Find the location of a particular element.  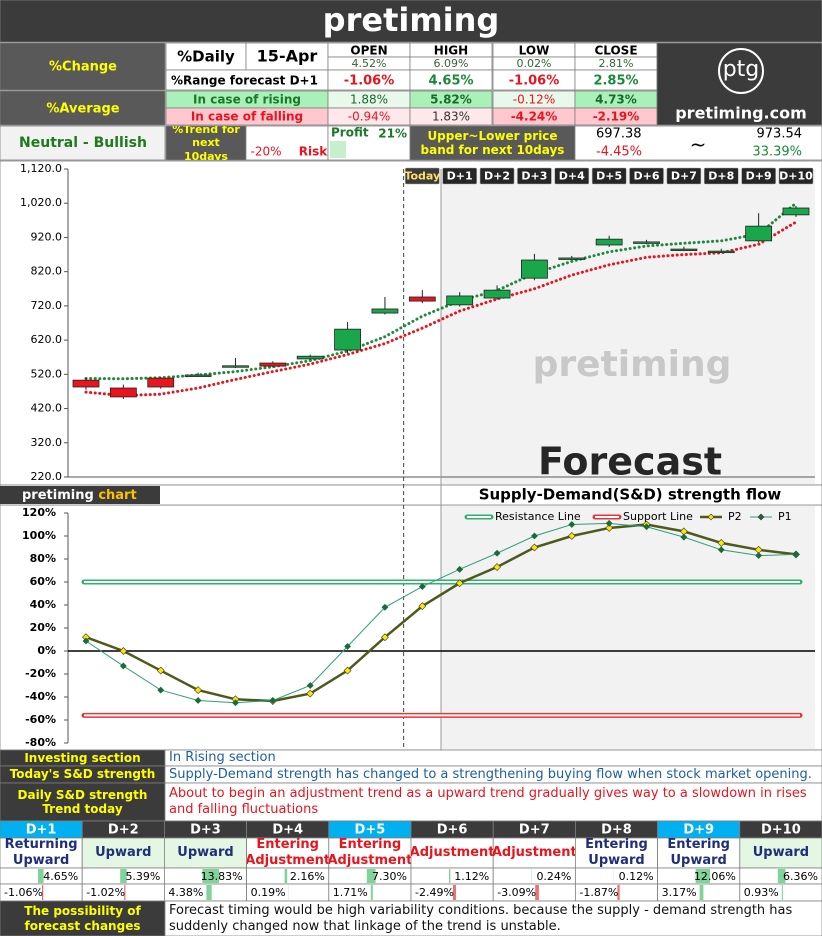

chart-label-accent: chart is located at coordinates (117, 495).